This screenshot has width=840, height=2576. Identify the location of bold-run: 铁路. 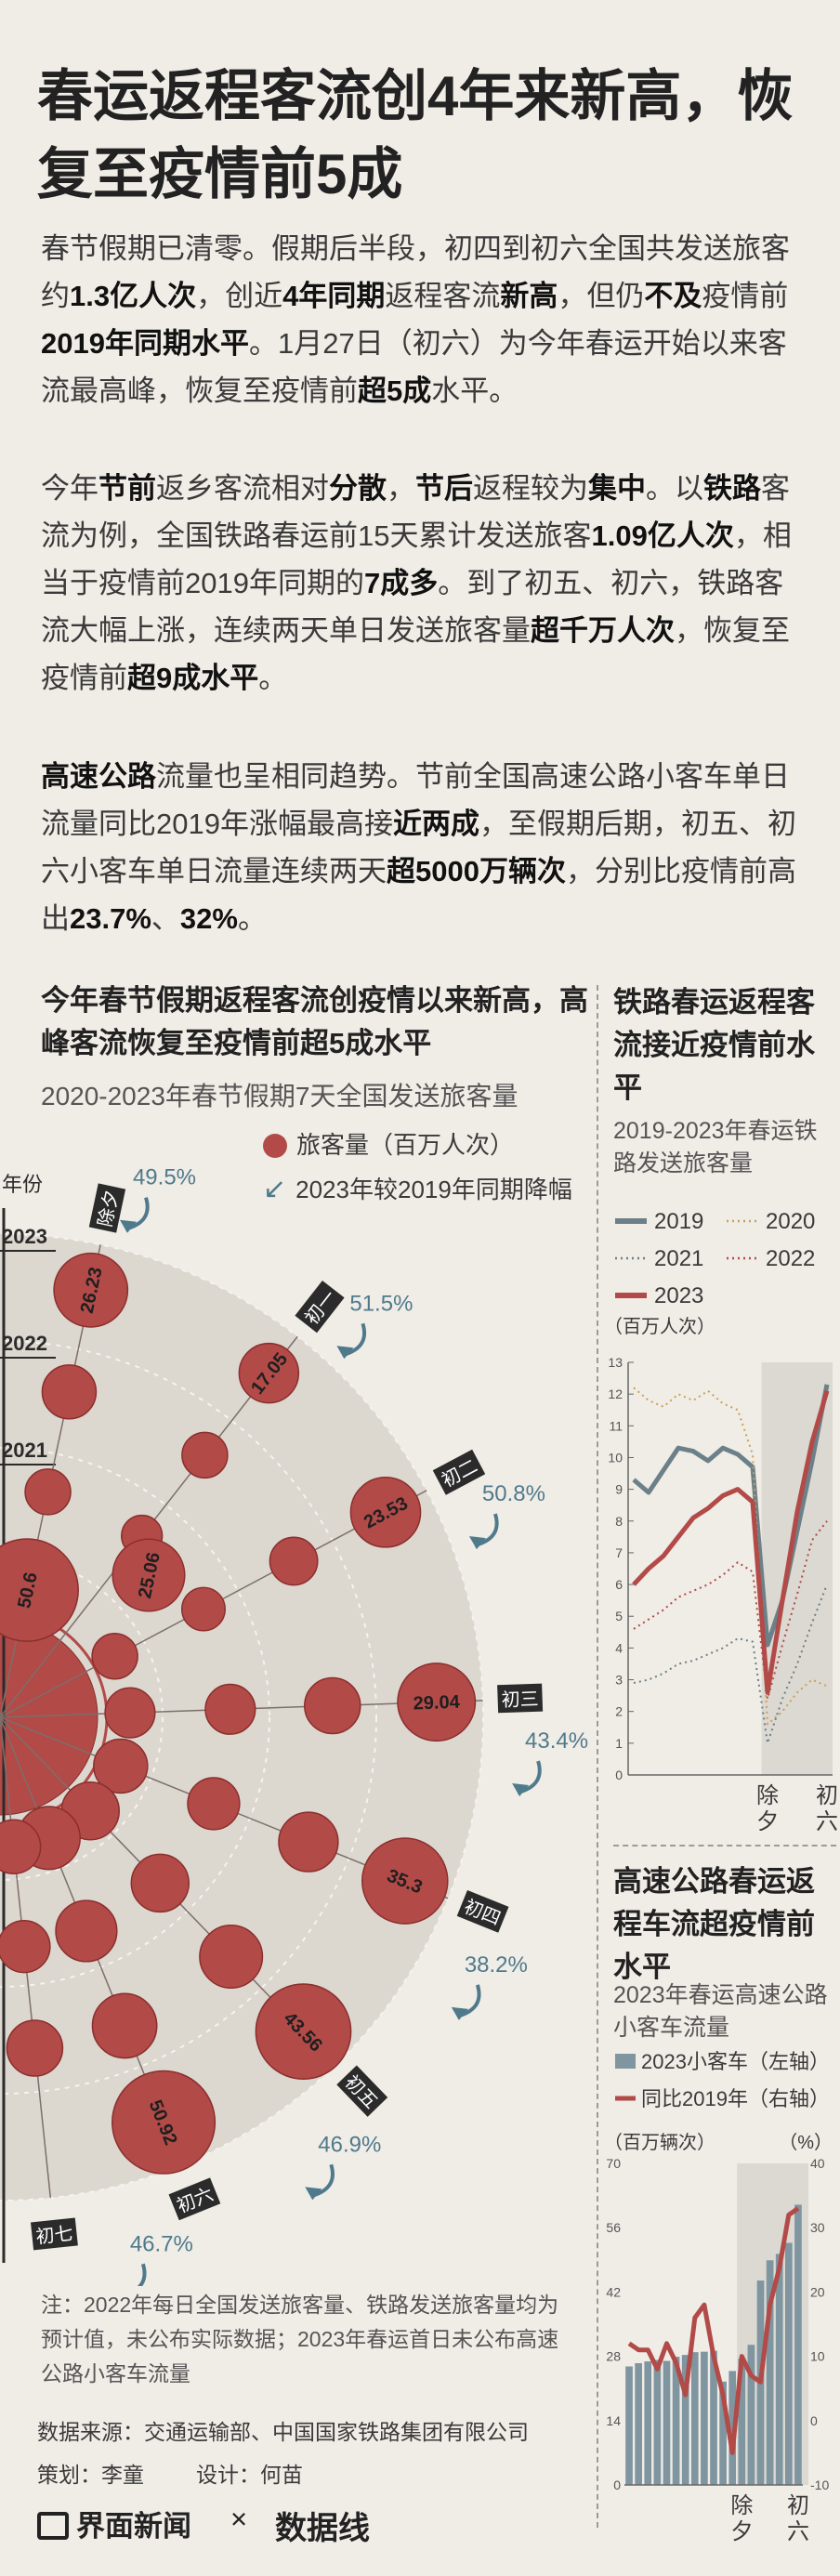
(732, 488).